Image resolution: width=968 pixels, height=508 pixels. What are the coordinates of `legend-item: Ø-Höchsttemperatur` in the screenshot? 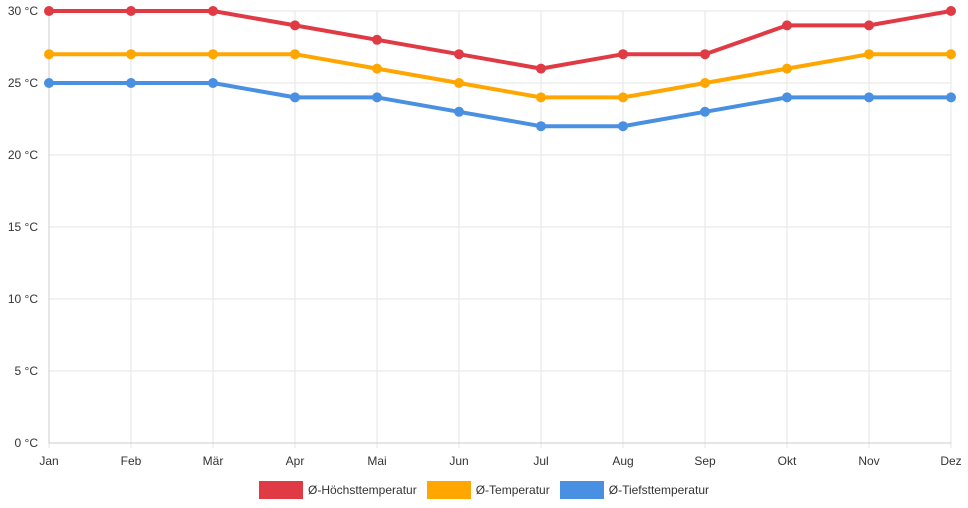 It's located at (338, 490).